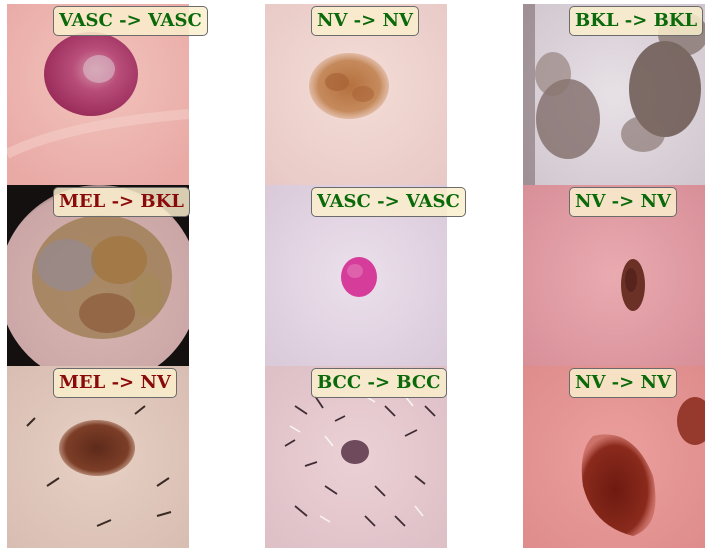 The image size is (719, 553). Describe the element at coordinates (623, 383) in the screenshot. I see `classification-label-9: NV -> NV` at that location.